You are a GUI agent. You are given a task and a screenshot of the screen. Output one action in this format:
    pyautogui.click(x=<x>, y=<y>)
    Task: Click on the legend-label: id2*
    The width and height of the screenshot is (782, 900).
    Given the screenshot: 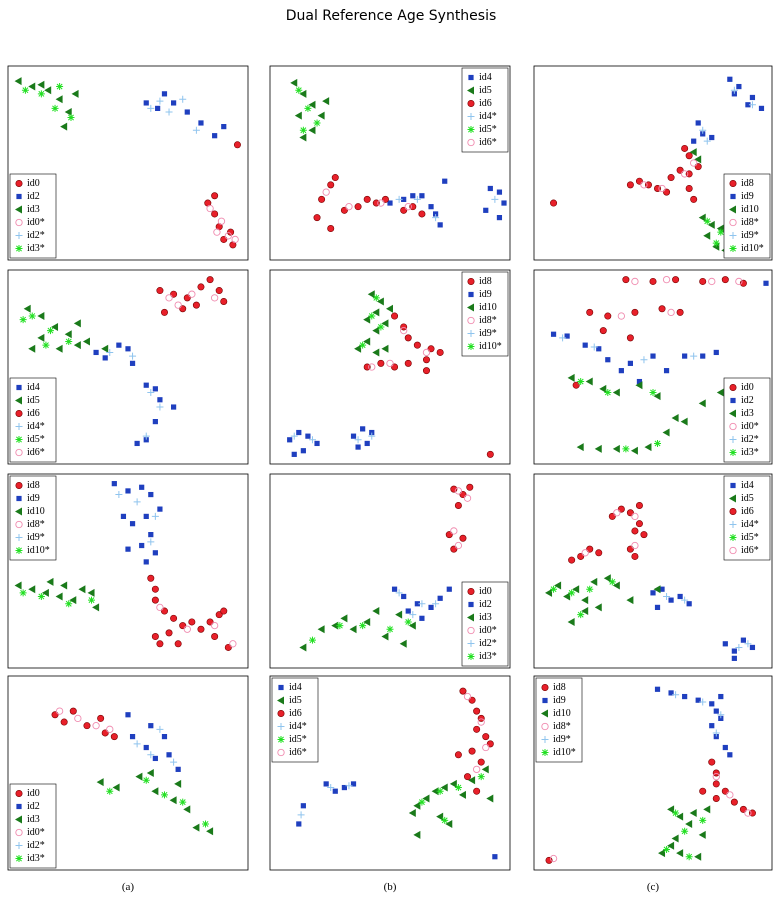 What is the action you would take?
    pyautogui.click(x=750, y=439)
    